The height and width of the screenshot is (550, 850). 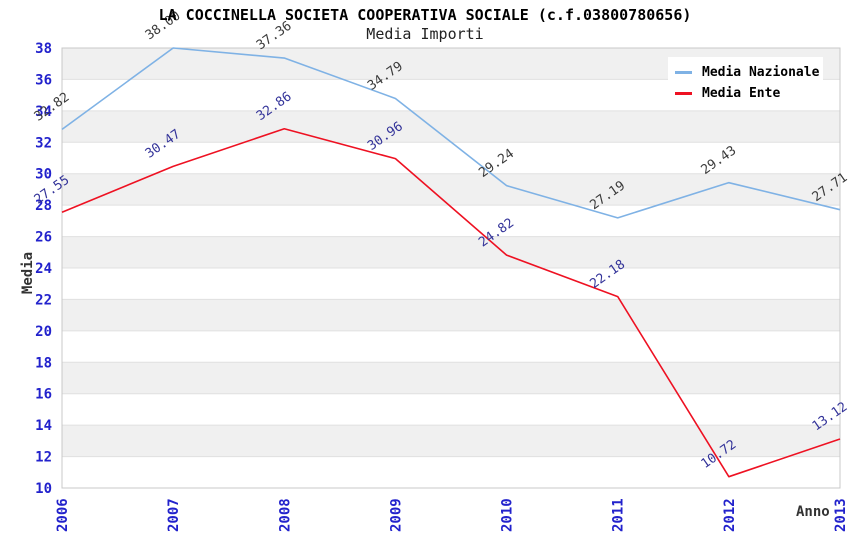 What do you see at coordinates (452, 515) in the screenshot?
I see `x-tick-labels: 2006 2007 2008 2009 2010 2011 2012 2013` at bounding box center [452, 515].